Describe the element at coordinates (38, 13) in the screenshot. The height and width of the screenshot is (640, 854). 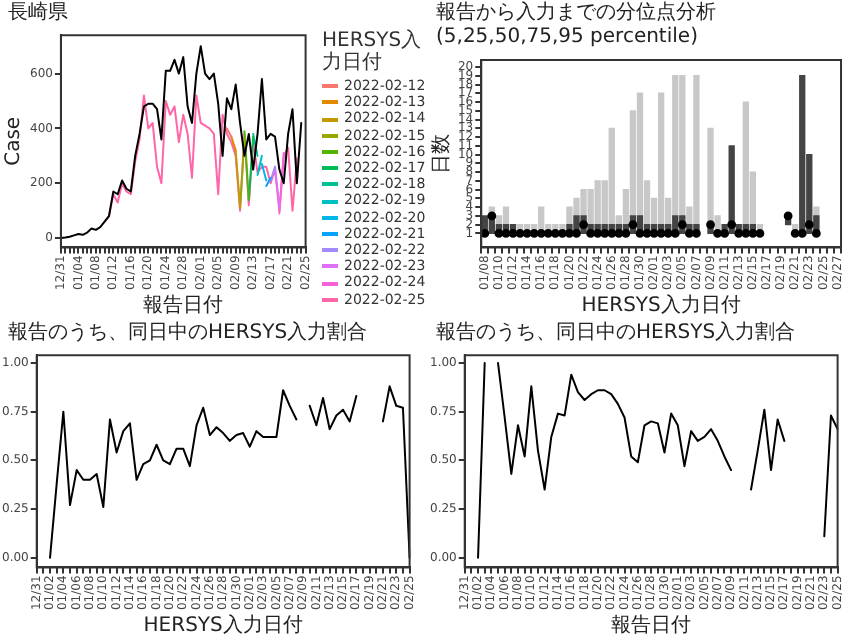
I see `chart-title: 長崎県` at that location.